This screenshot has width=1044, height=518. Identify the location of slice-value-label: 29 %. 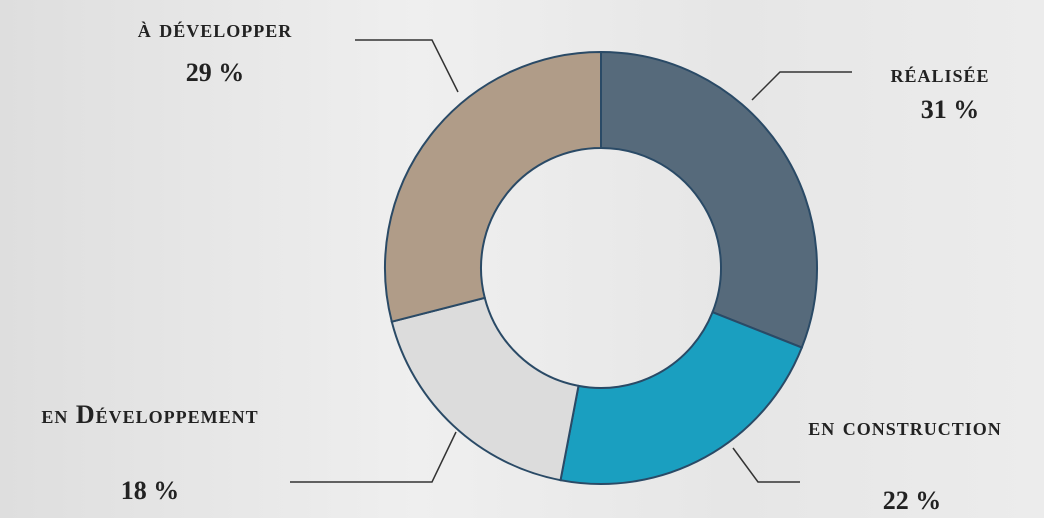
(215, 72).